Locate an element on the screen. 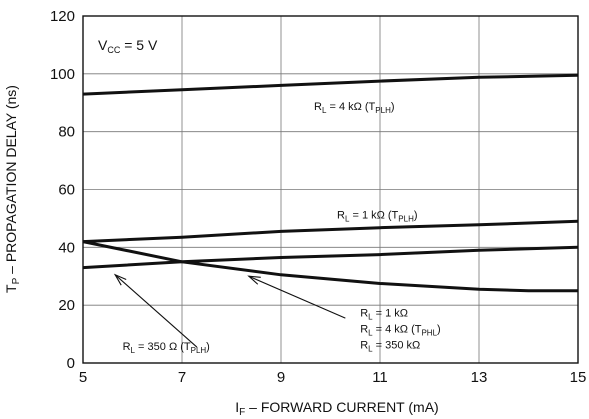 Image resolution: width=589 pixels, height=419 pixels. annotation-part: = 350 kΩ is located at coordinates (397, 346).